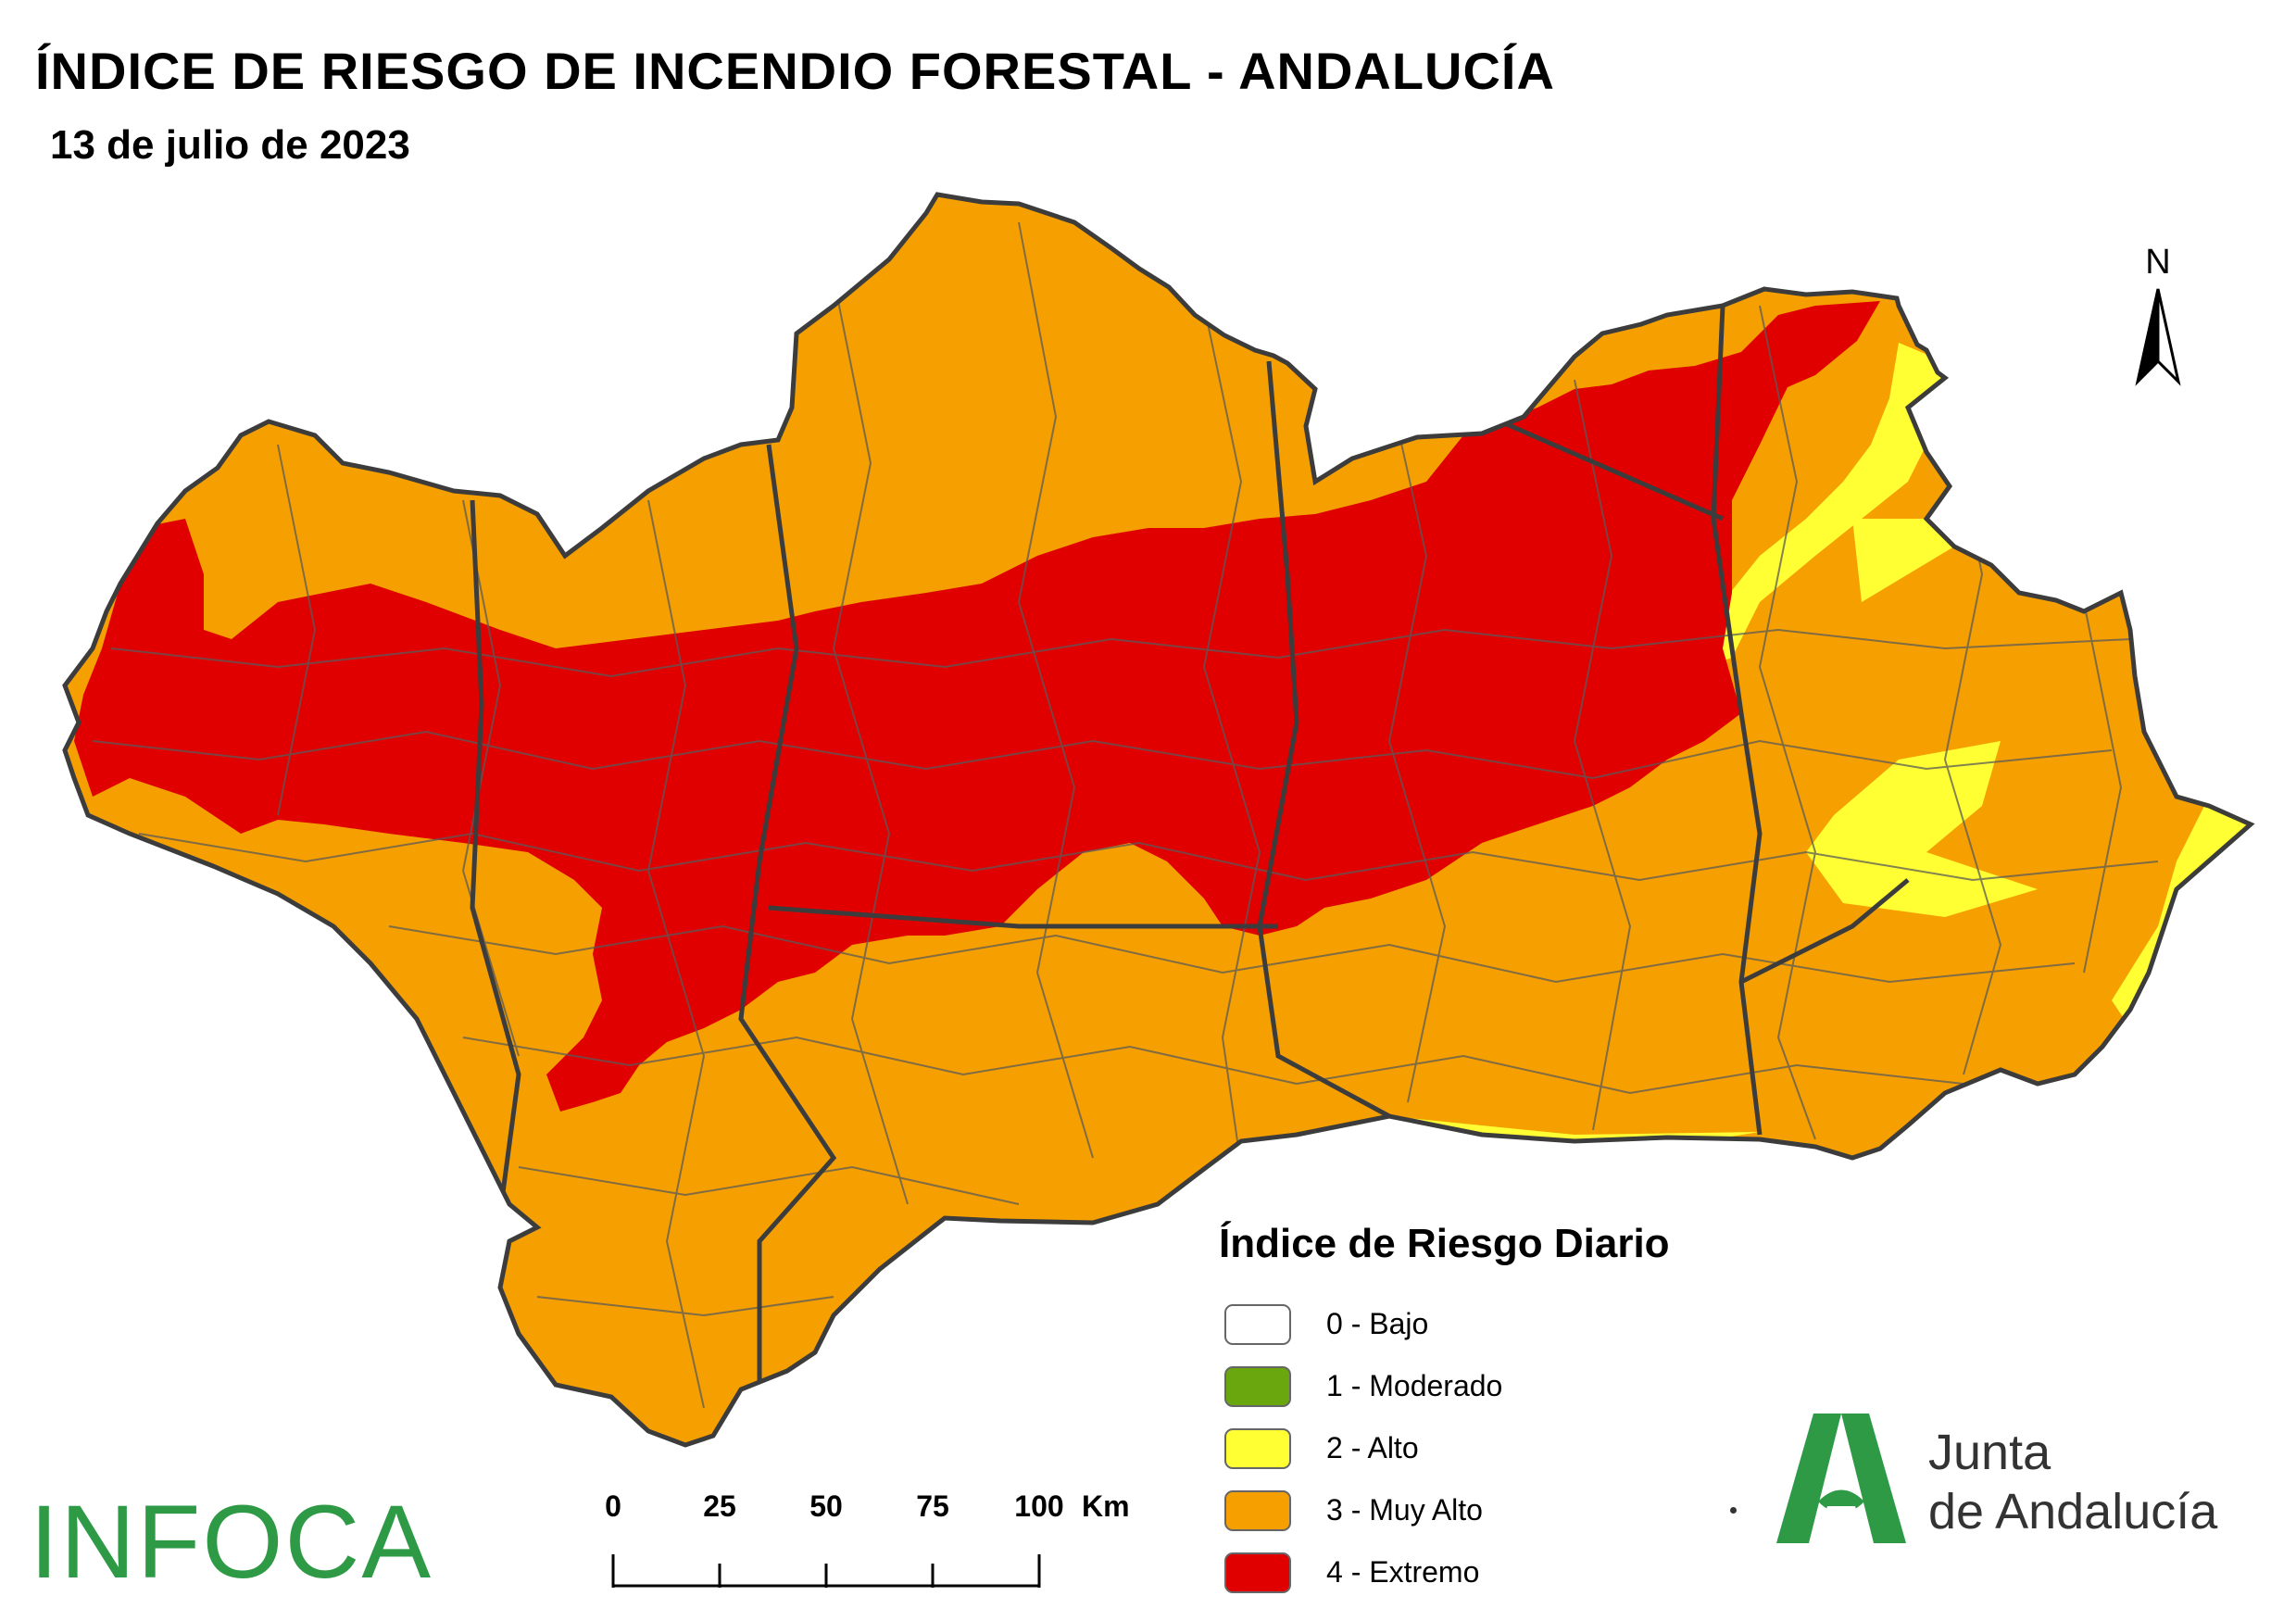  What do you see at coordinates (231, 1542) in the screenshot?
I see `infoca-logo: INFOCA` at bounding box center [231, 1542].